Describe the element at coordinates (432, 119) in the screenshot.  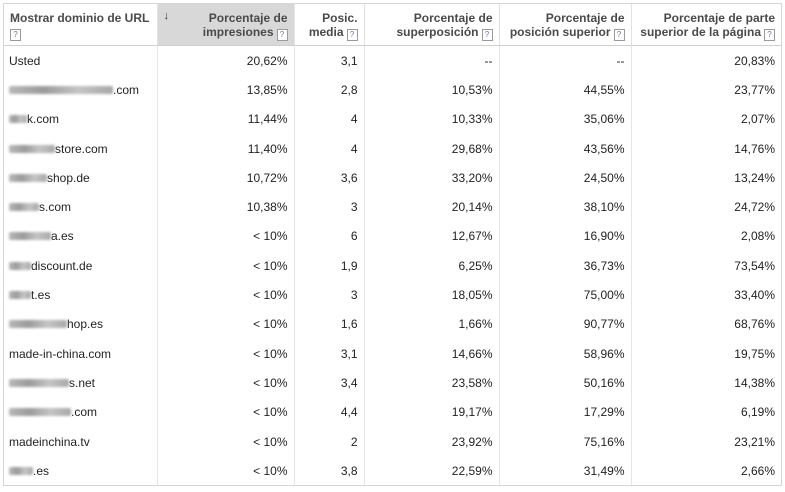
I see `overlap-rate-cell: 10,33%` at that location.